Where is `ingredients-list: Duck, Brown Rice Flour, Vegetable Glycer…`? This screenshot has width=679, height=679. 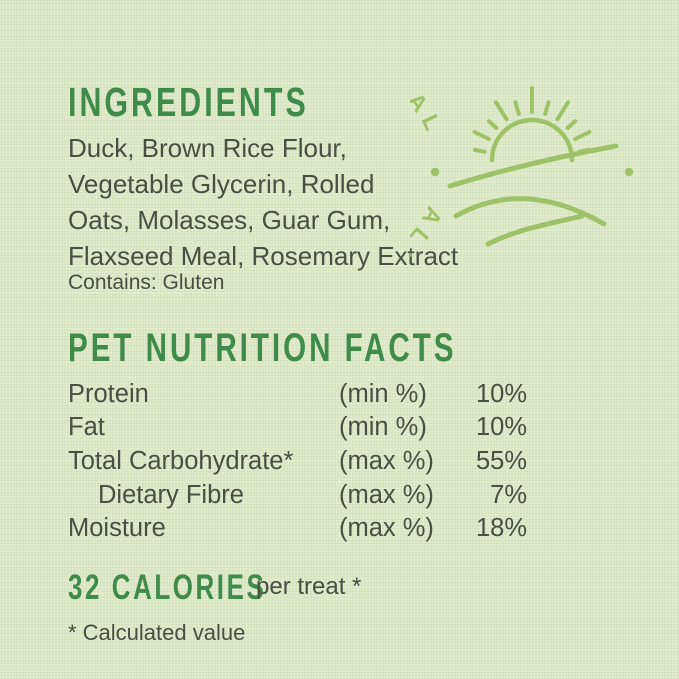
ingredients-list: Duck, Brown Rice Flour, Vegetable Glycer… is located at coordinates (263, 202).